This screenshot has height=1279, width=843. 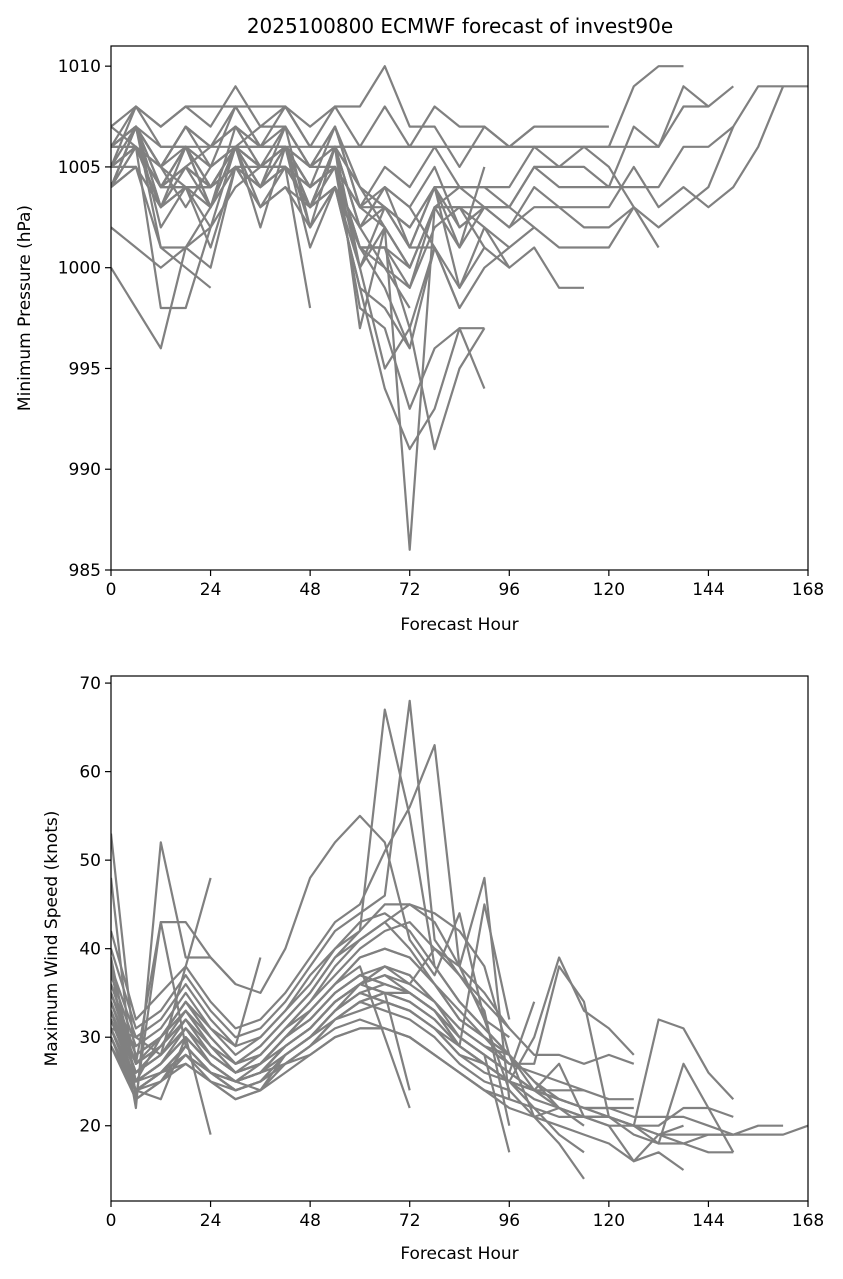 What do you see at coordinates (90, 950) in the screenshot?
I see `y-tick-label: 40` at bounding box center [90, 950].